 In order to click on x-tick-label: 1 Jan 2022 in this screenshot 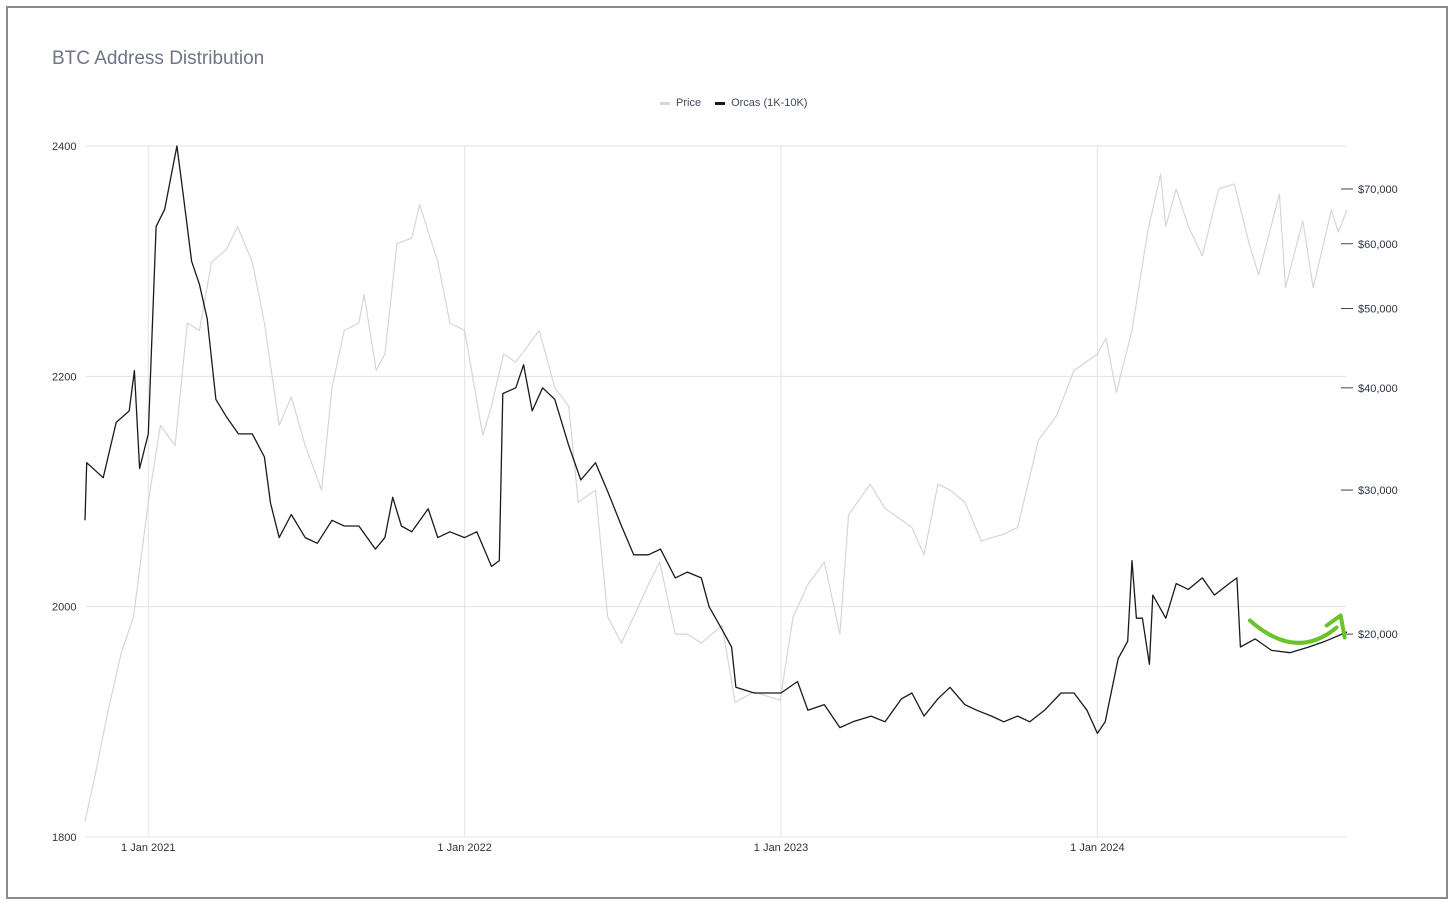, I will do `click(464, 848)`.